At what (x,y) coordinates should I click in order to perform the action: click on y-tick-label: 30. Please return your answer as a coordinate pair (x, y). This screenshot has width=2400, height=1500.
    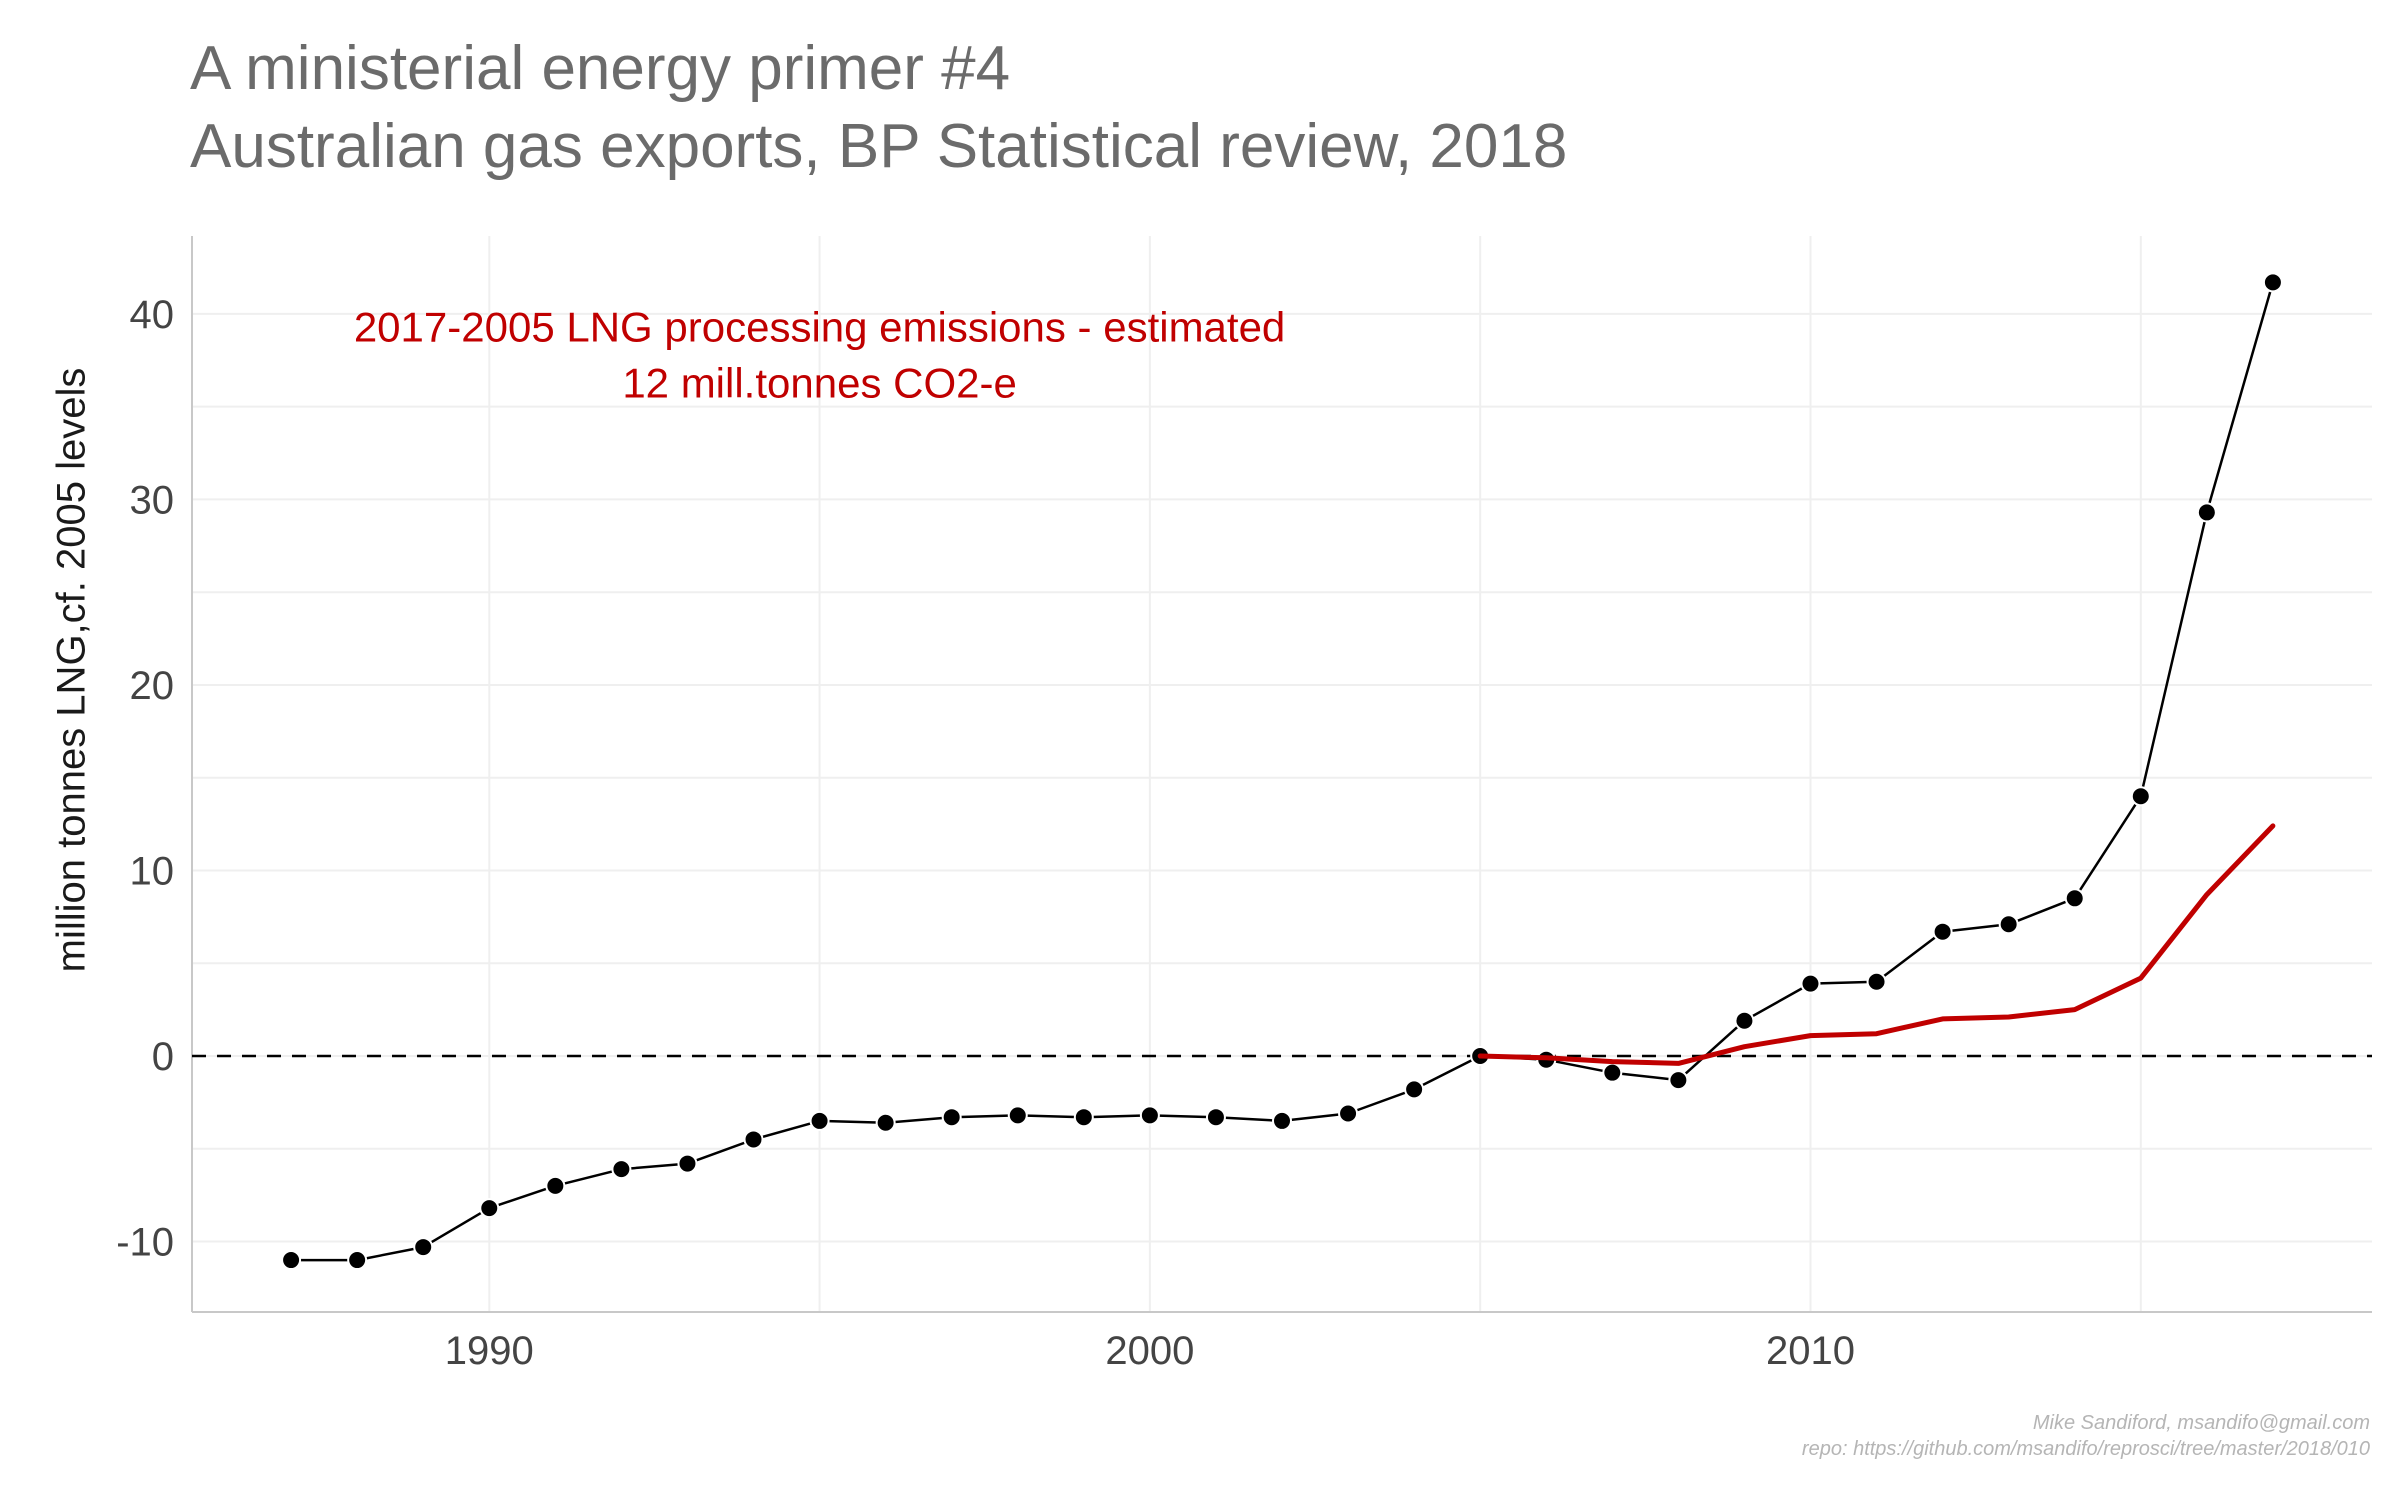
    Looking at the image, I should click on (152, 500).